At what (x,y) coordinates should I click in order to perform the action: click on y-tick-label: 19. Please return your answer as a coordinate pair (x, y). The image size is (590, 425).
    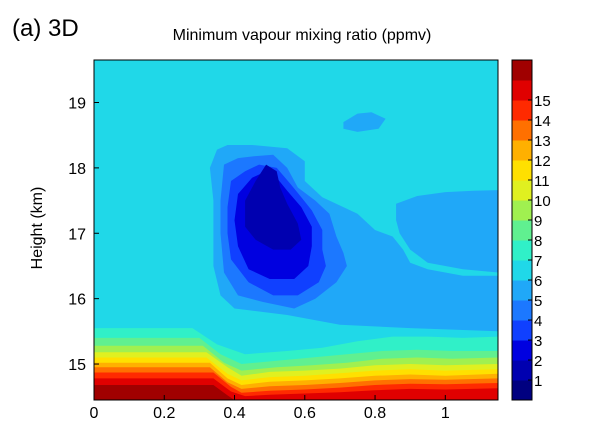
    Looking at the image, I should click on (77, 104).